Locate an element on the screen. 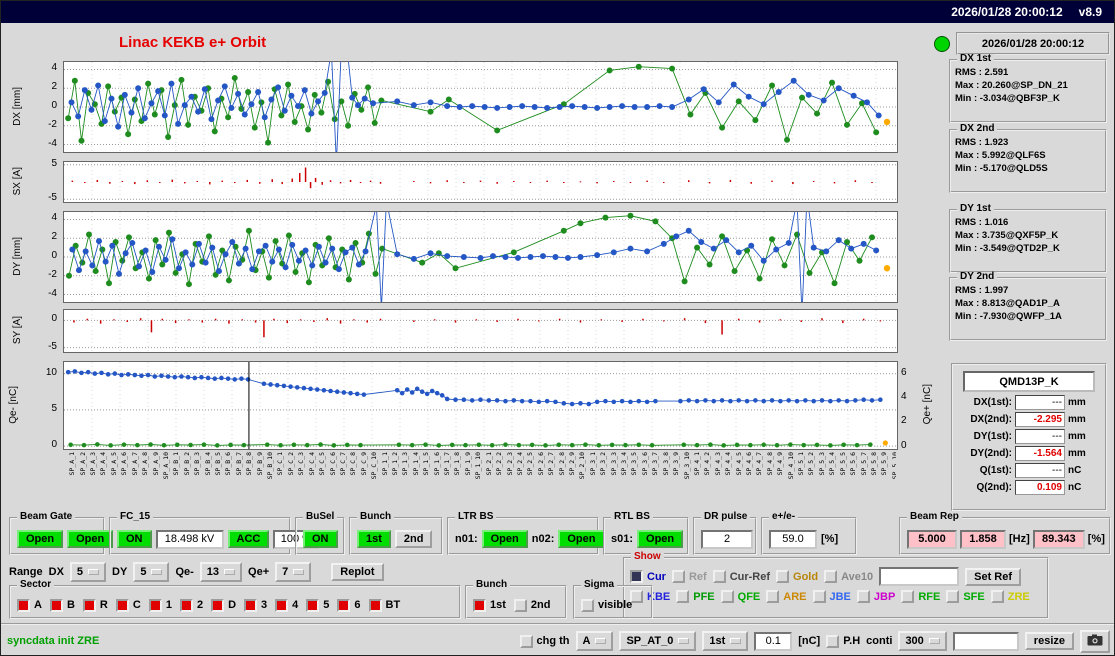 The image size is (1115, 656). qmd-monitor-name: QMD13P_K is located at coordinates (1029, 381).